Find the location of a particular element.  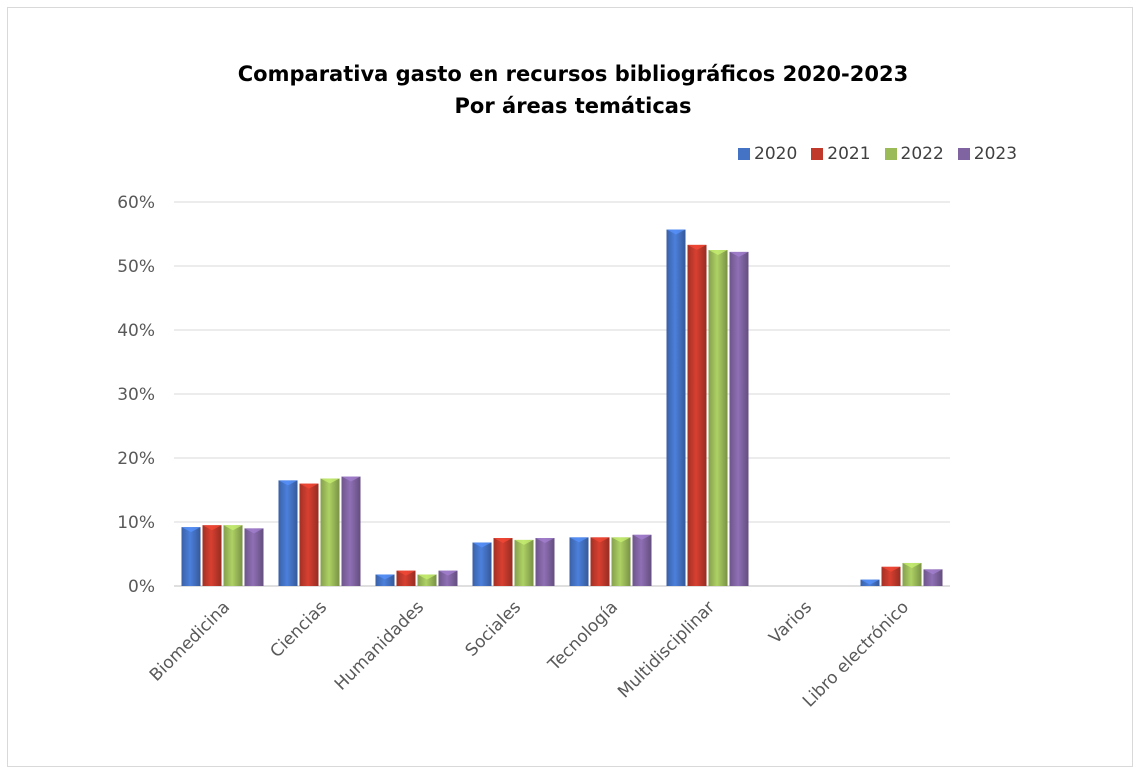

legend-item-2022: 2022 is located at coordinates (914, 154).